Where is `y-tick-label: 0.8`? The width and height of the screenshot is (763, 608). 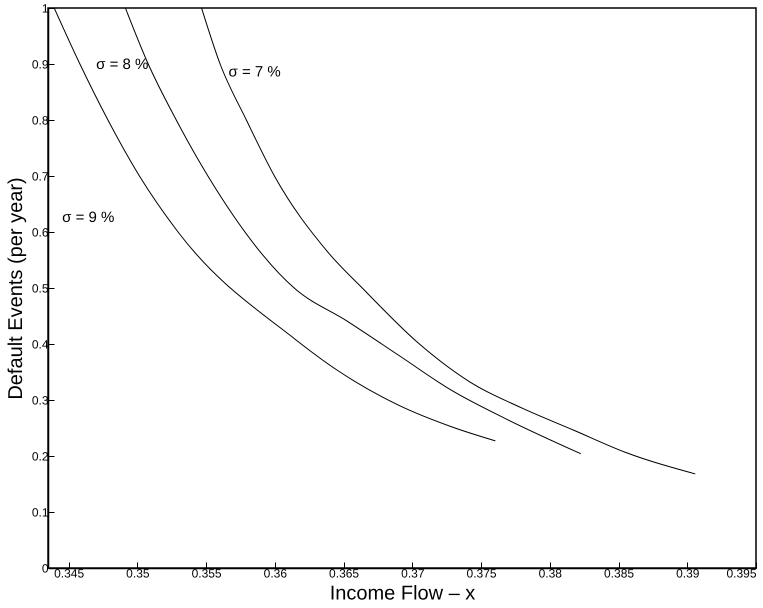
y-tick-label: 0.8 is located at coordinates (40, 121).